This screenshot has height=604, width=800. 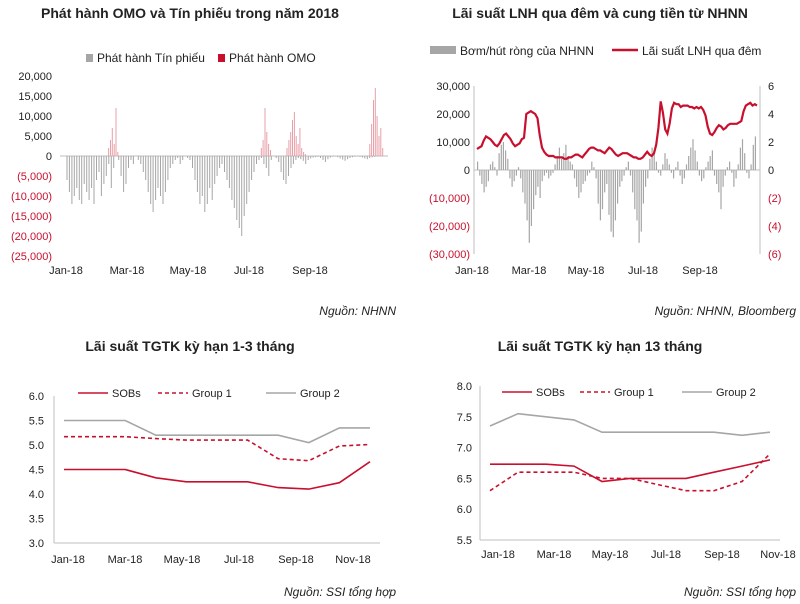 I want to click on series-line-lai-suat-lnh, so click(x=617, y=130).